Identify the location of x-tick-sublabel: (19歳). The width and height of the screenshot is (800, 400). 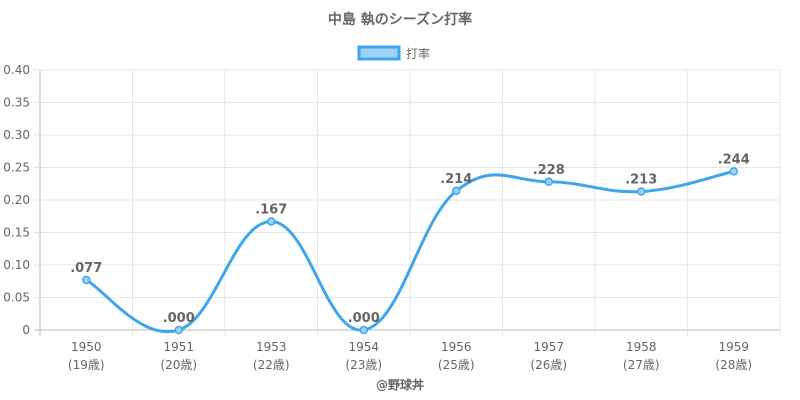
(86, 365).